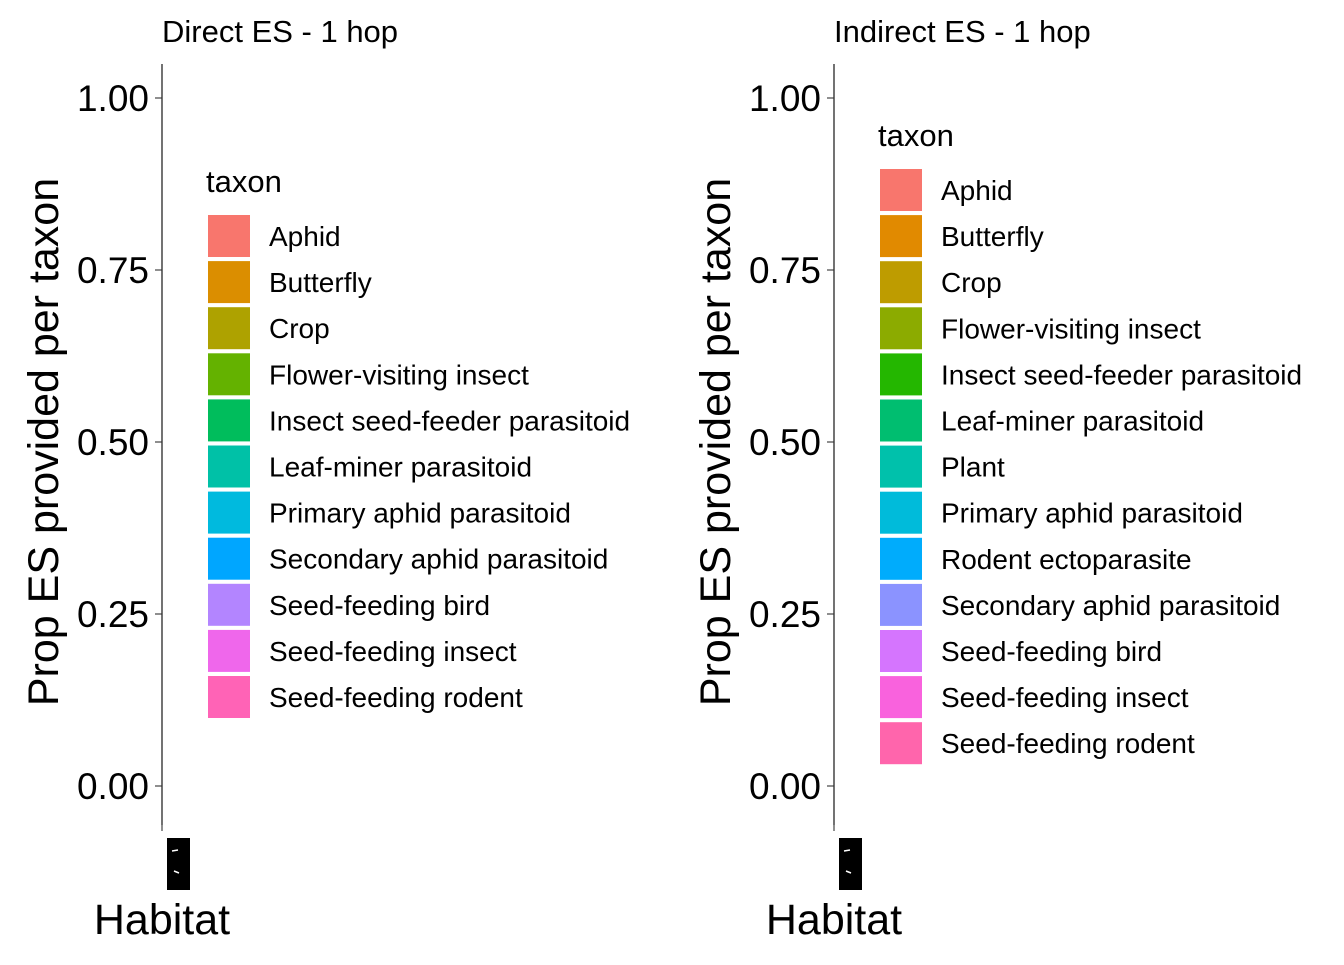 The height and width of the screenshot is (965, 1344). I want to click on legend-entry-label: Plant, so click(973, 467).